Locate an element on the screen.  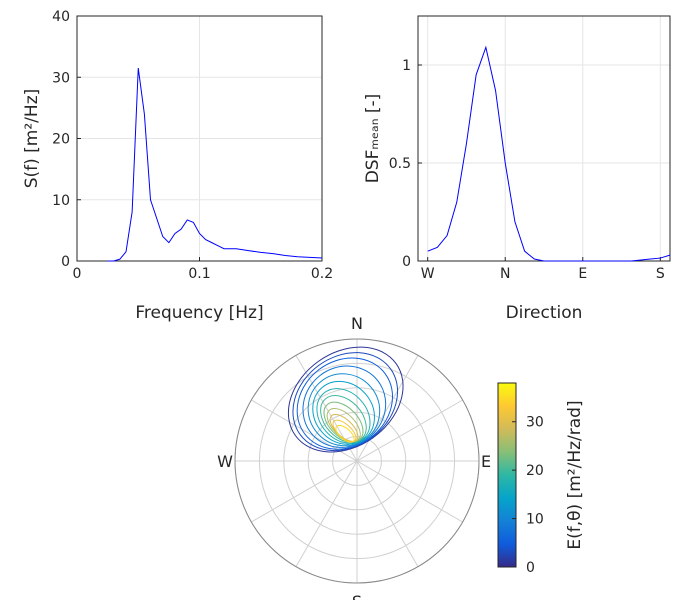
x-tick-label: 0.1 is located at coordinates (199, 274).